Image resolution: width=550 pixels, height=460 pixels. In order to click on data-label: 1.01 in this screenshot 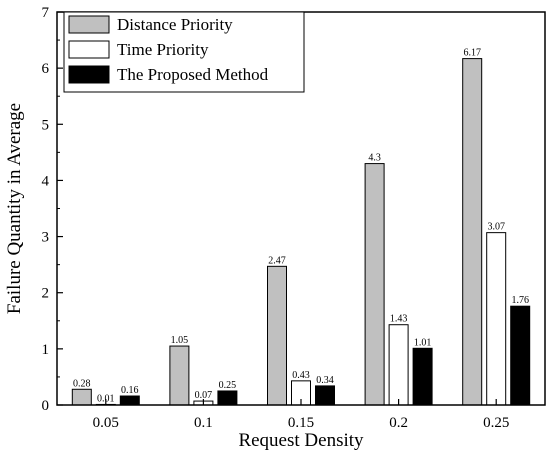, I will do `click(423, 342)`.